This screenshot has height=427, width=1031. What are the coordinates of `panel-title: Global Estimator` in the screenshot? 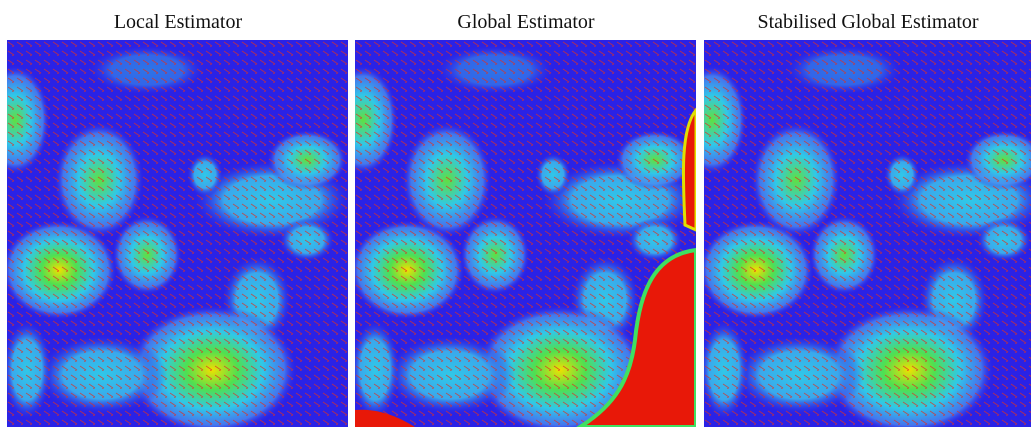 It's located at (526, 22).